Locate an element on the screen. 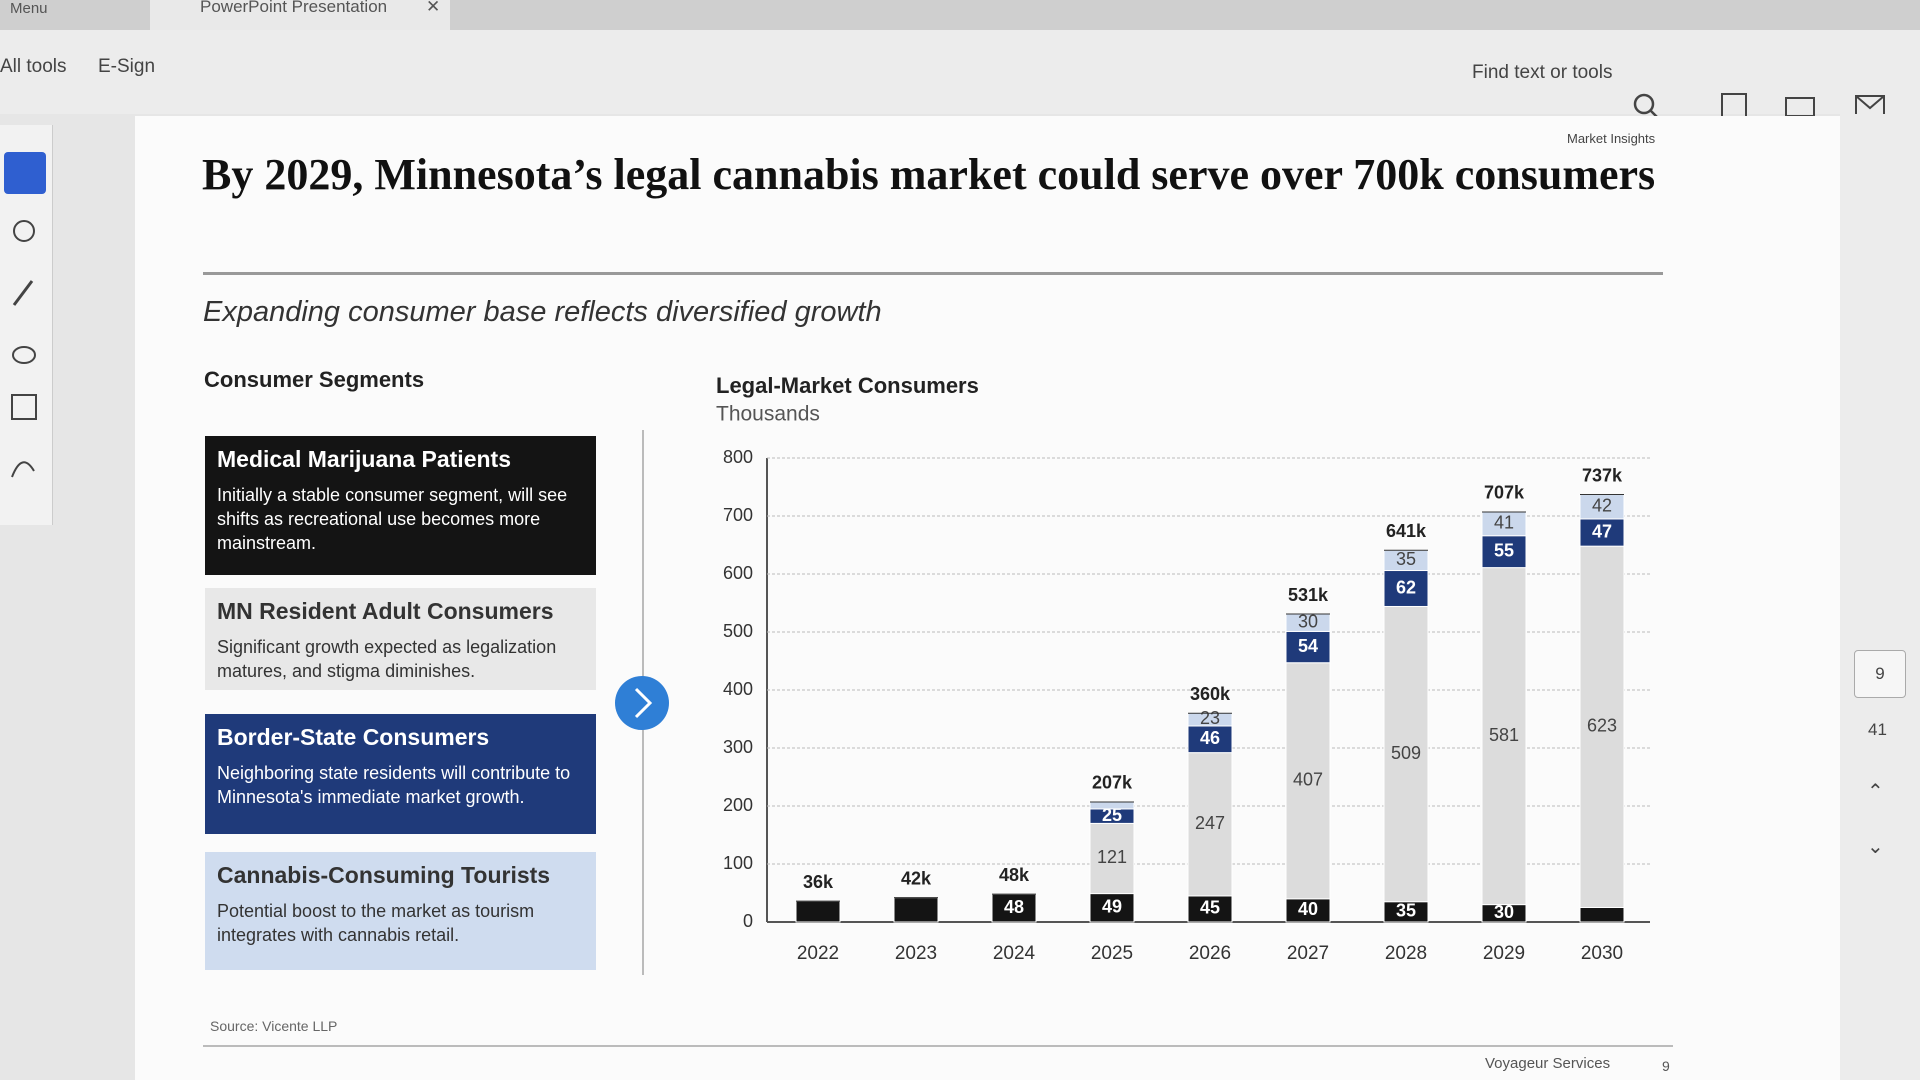 This screenshot has width=1920, height=1080. segment-label: 623 is located at coordinates (1602, 726).